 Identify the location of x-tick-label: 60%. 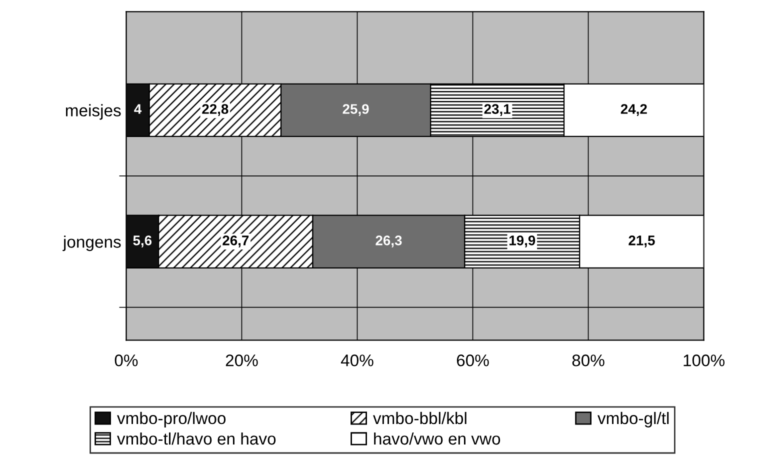
(472, 360).